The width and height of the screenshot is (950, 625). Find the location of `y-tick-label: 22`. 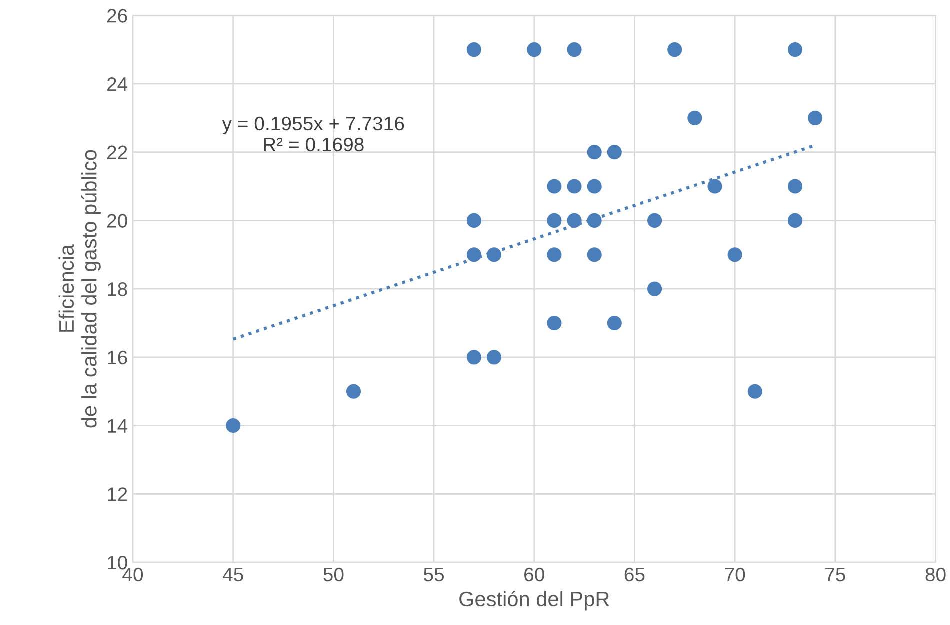

y-tick-label: 22 is located at coordinates (117, 153).